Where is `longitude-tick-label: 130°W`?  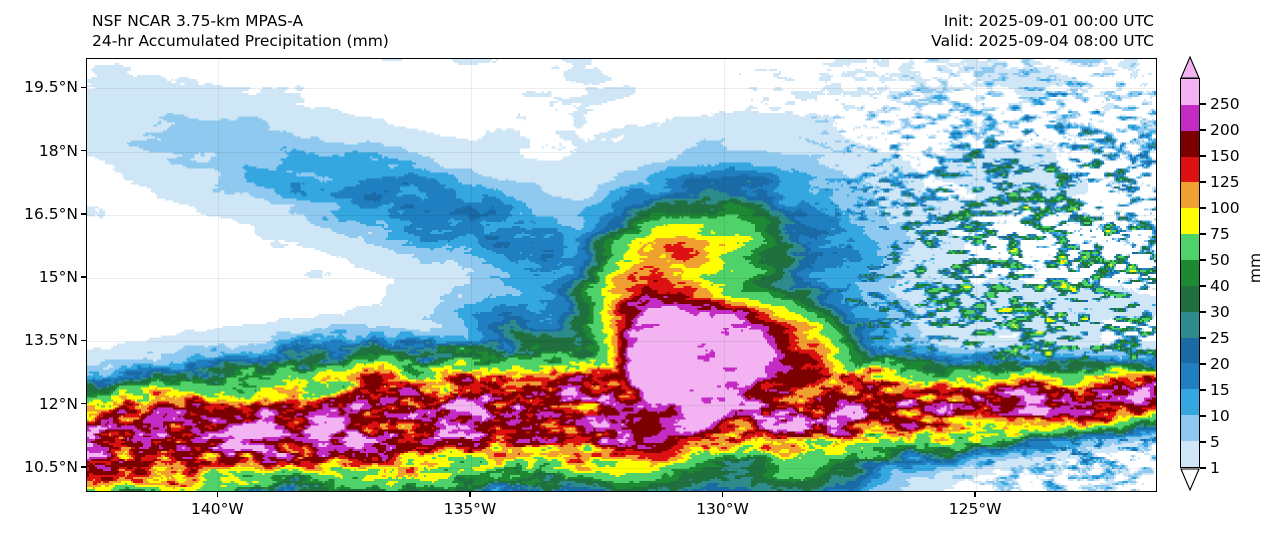
longitude-tick-label: 130°W is located at coordinates (722, 509).